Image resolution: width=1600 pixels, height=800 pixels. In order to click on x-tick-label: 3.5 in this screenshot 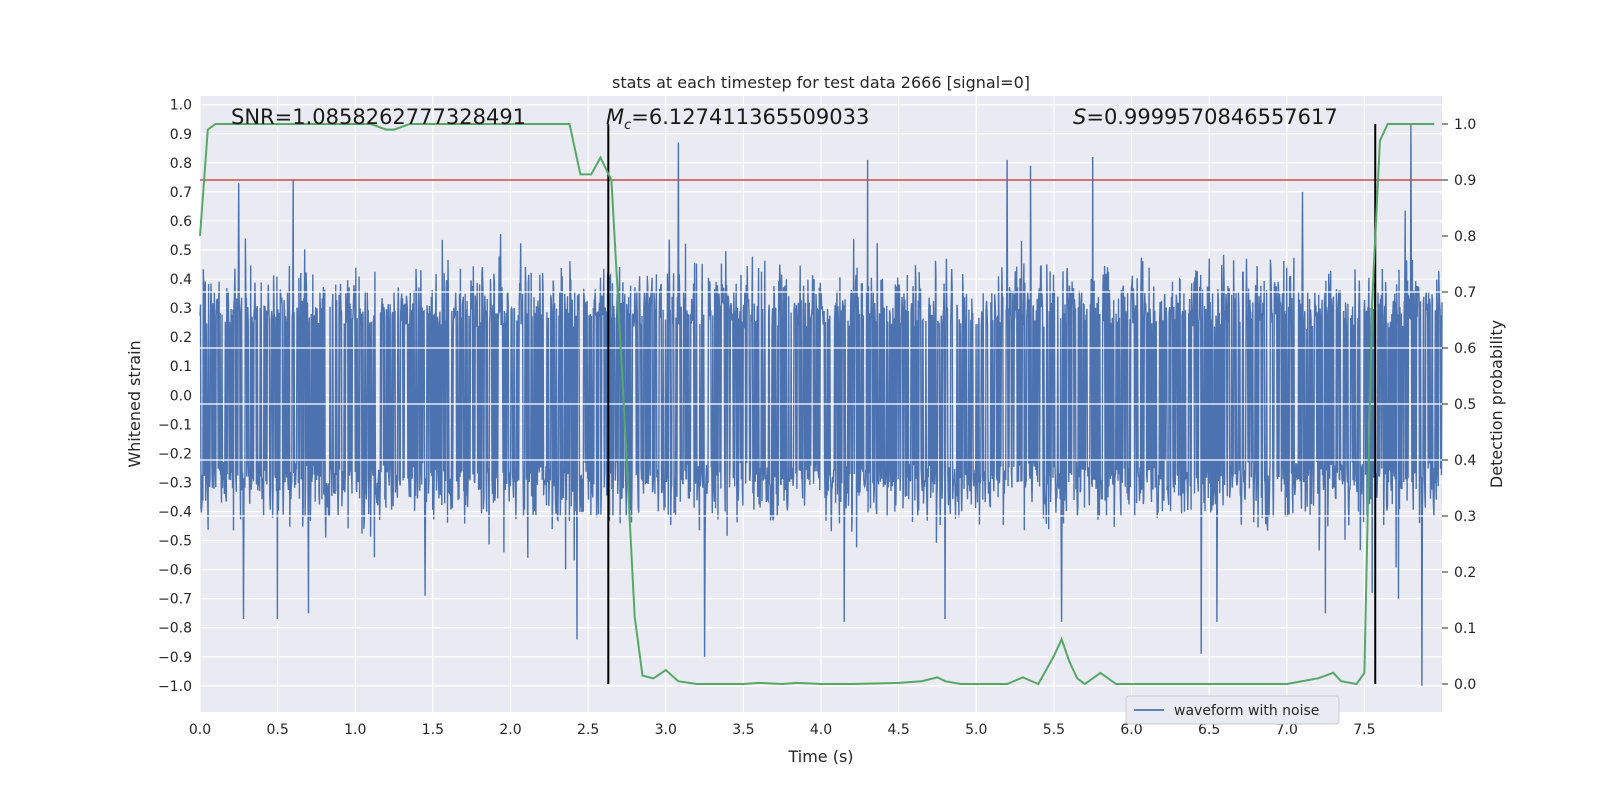, I will do `click(743, 730)`.